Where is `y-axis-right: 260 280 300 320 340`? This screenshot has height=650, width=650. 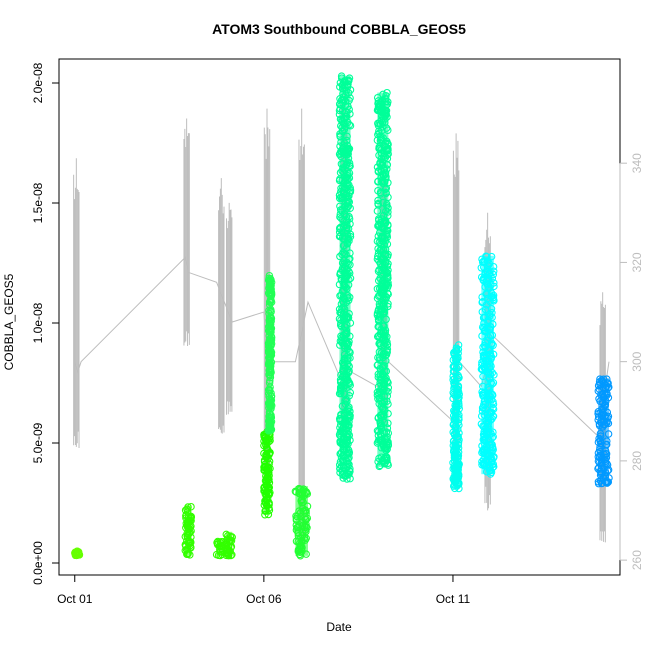
y-axis-right: 260 280 300 320 340 is located at coordinates (631, 361).